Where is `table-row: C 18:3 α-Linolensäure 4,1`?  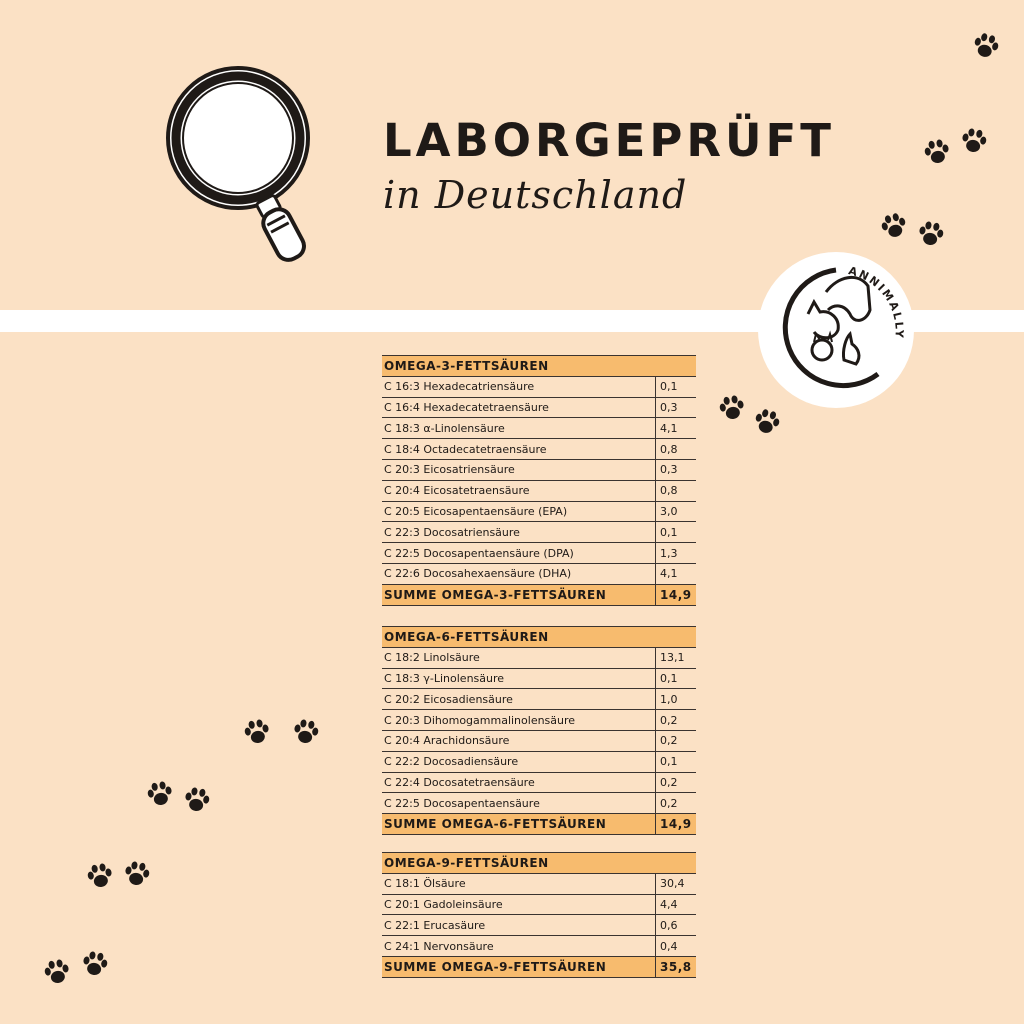
table-row: C 18:3 α-Linolensäure 4,1 is located at coordinates (539, 428).